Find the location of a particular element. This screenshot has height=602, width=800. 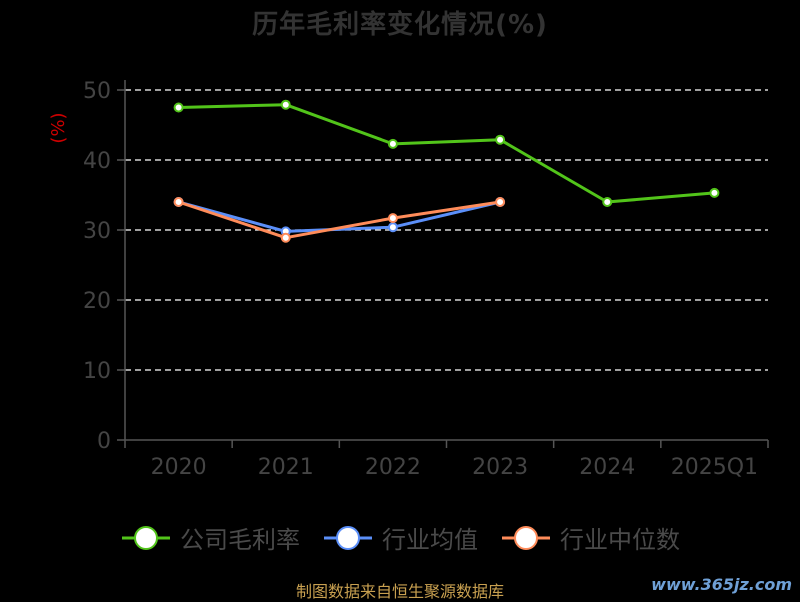

series-行业中位数 is located at coordinates (339, 220).